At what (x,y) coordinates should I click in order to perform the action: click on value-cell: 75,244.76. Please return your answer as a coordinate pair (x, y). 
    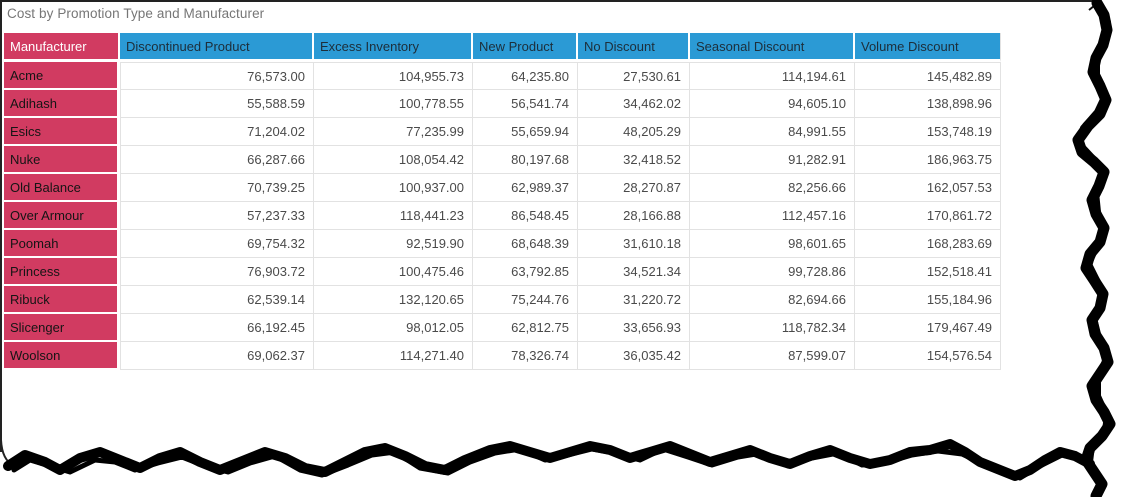
    Looking at the image, I should click on (525, 300).